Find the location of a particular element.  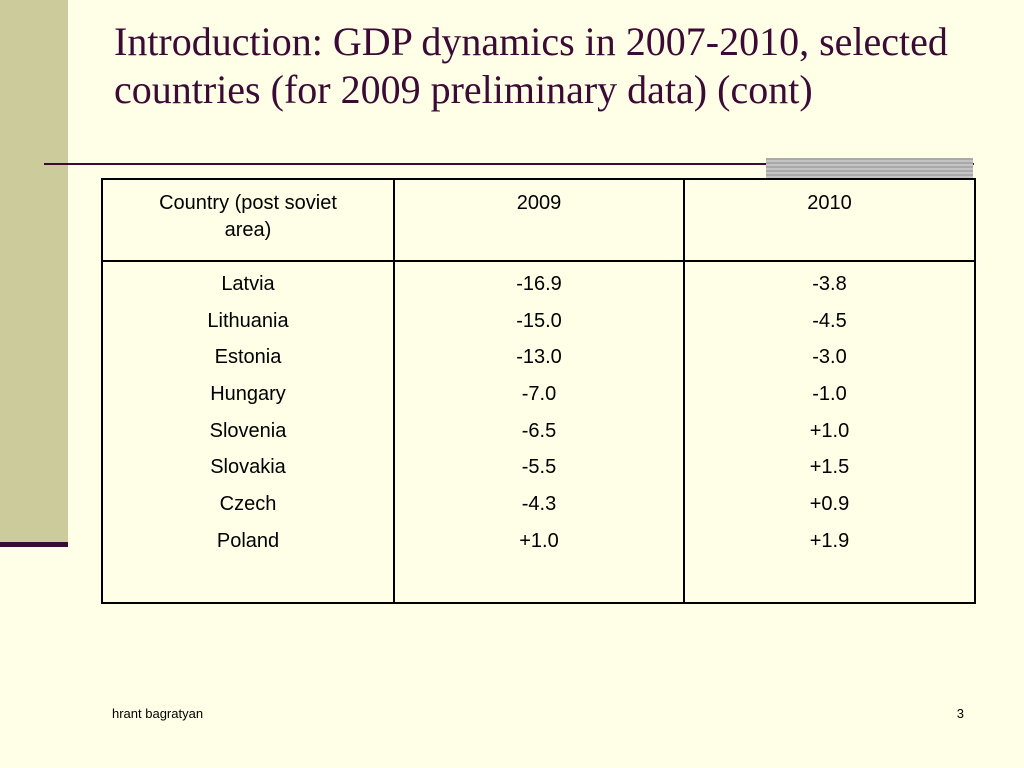

gdp-2009-value: -7.0 is located at coordinates (539, 394).